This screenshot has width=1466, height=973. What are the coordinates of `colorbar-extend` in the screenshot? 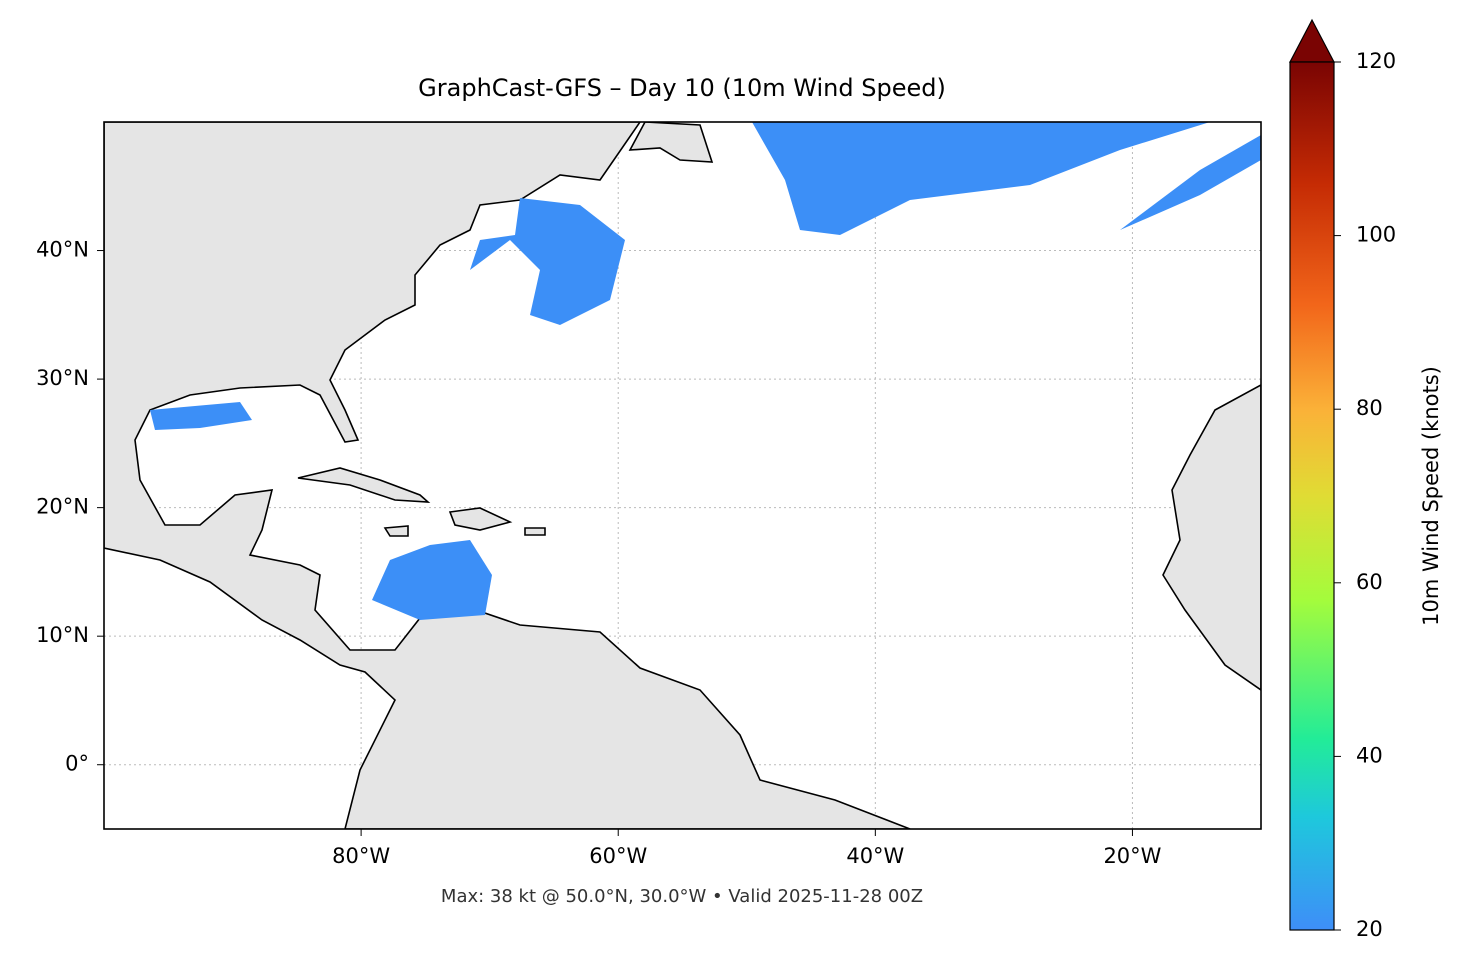 It's located at (1312, 40).